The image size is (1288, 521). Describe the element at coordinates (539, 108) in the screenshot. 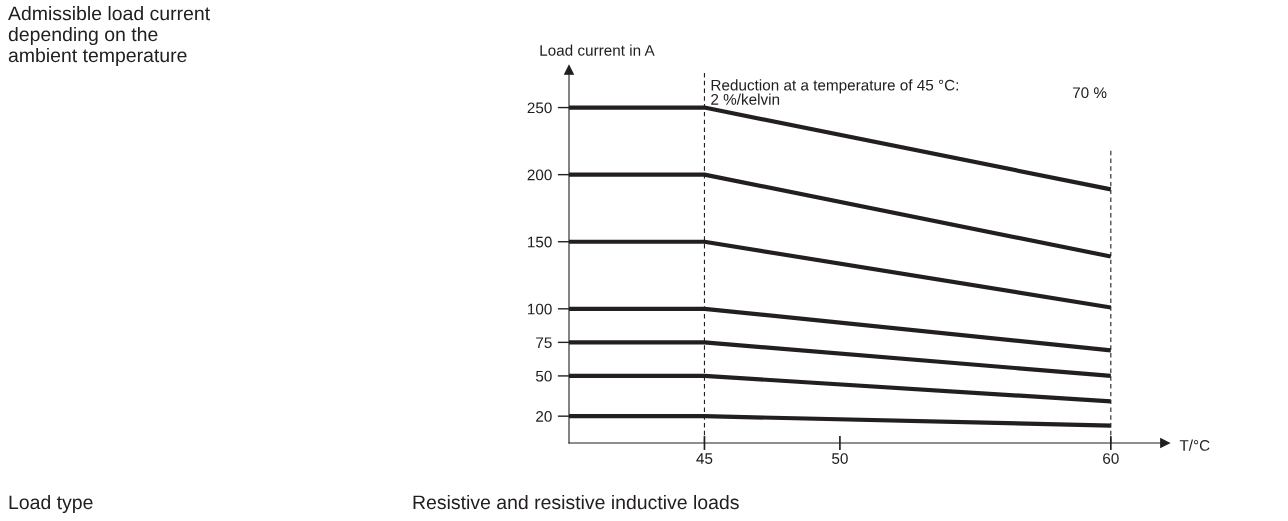

I see `y-tick-label: 250` at that location.